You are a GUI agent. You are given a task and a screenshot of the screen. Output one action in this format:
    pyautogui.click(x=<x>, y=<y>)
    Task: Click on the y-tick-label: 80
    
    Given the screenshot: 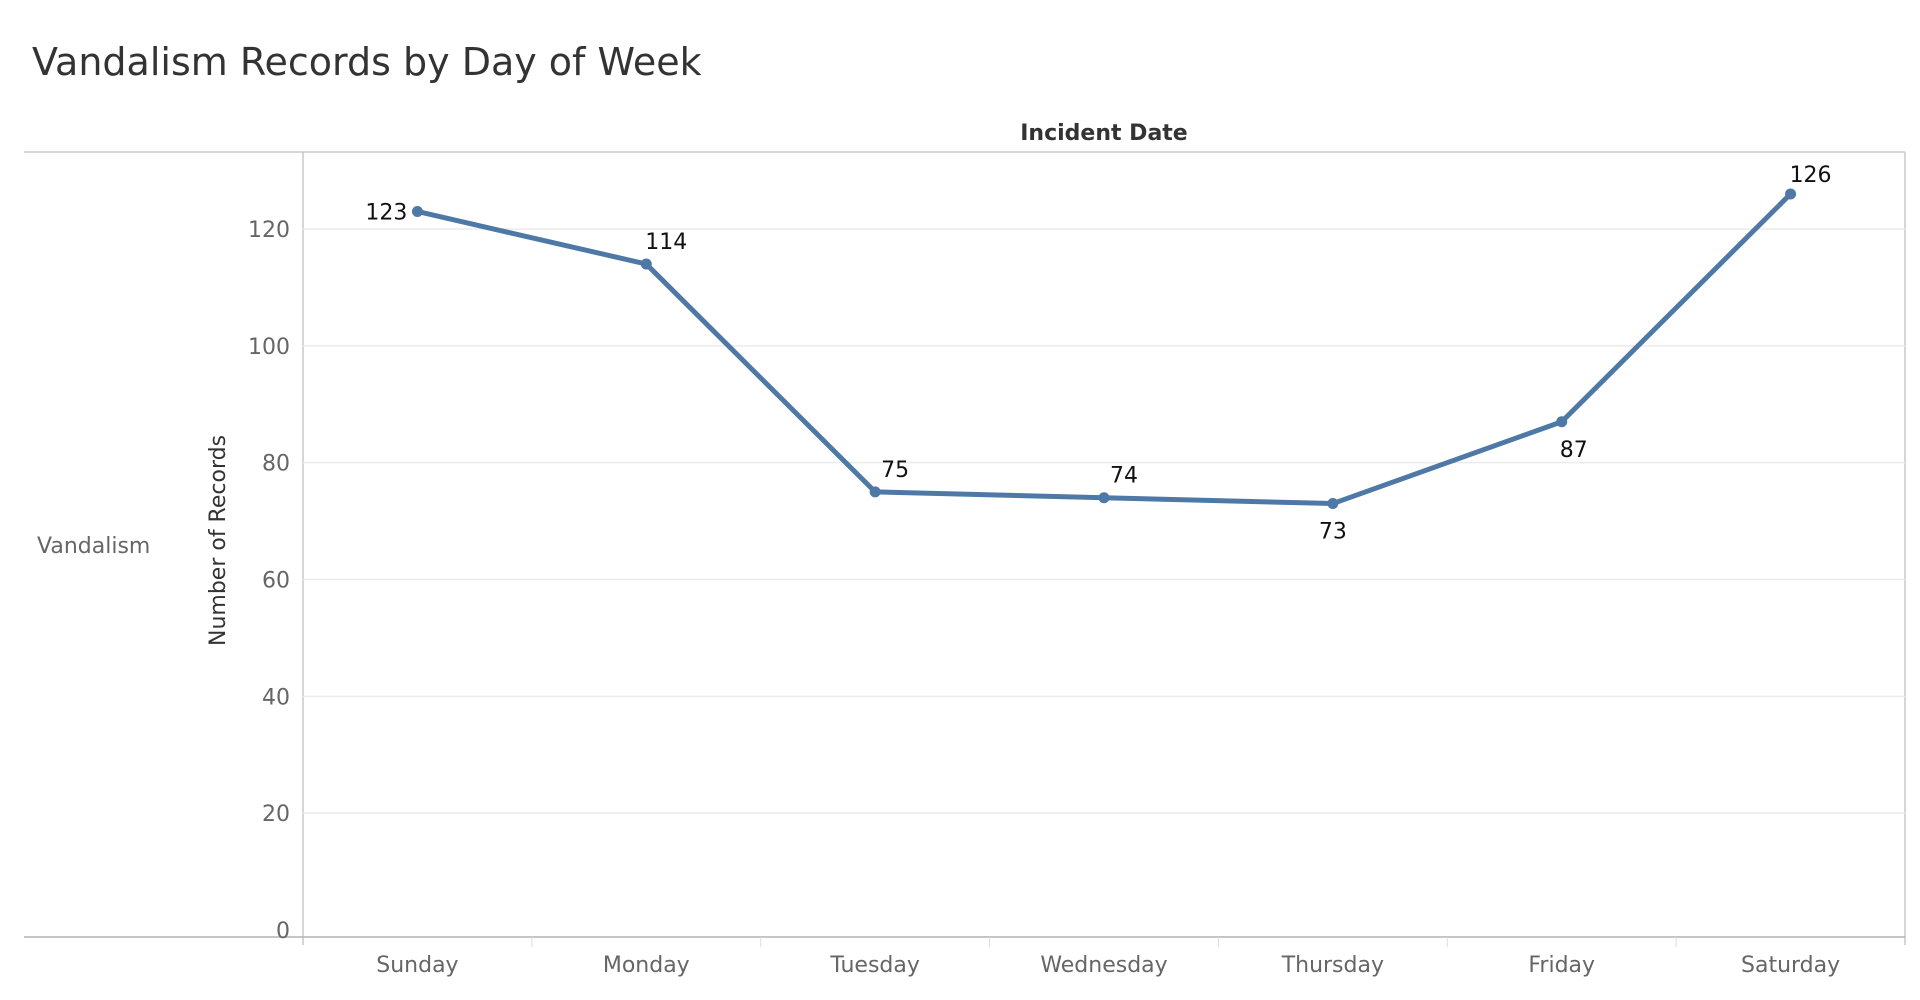 What is the action you would take?
    pyautogui.click(x=276, y=464)
    